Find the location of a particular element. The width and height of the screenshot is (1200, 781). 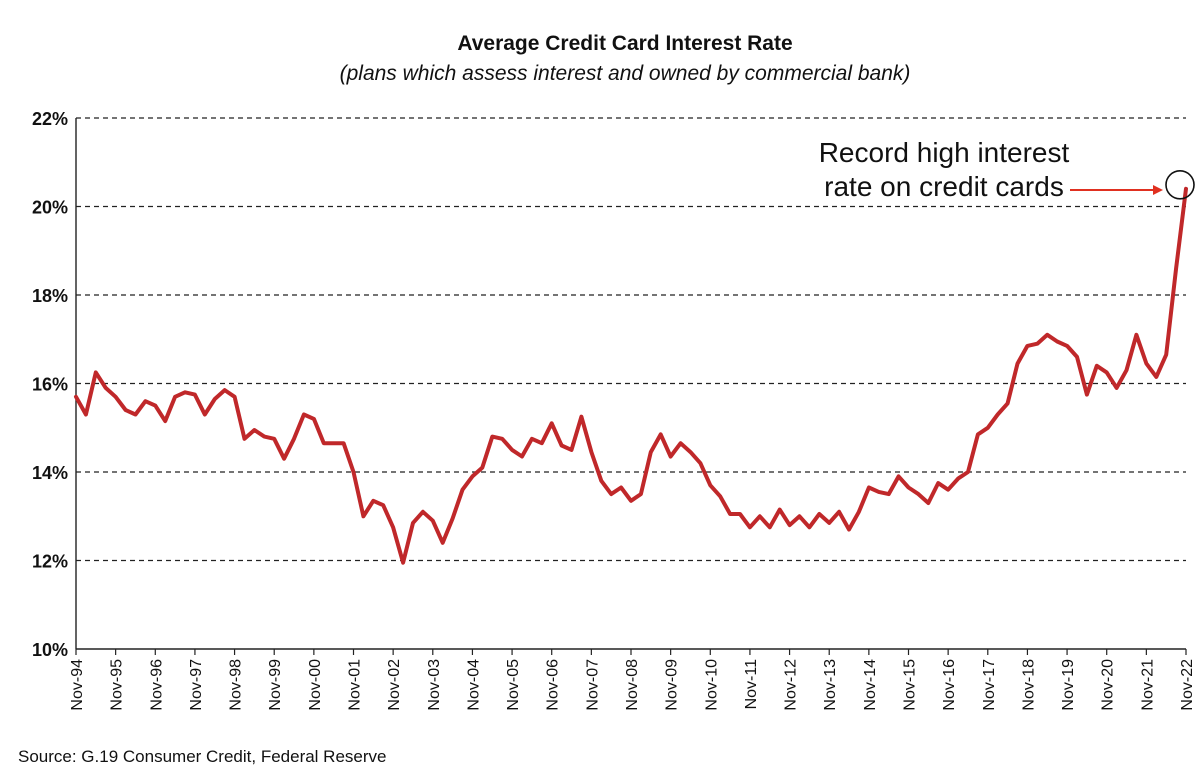

chart-title: Average Credit Card Interest Rate is located at coordinates (625, 43).